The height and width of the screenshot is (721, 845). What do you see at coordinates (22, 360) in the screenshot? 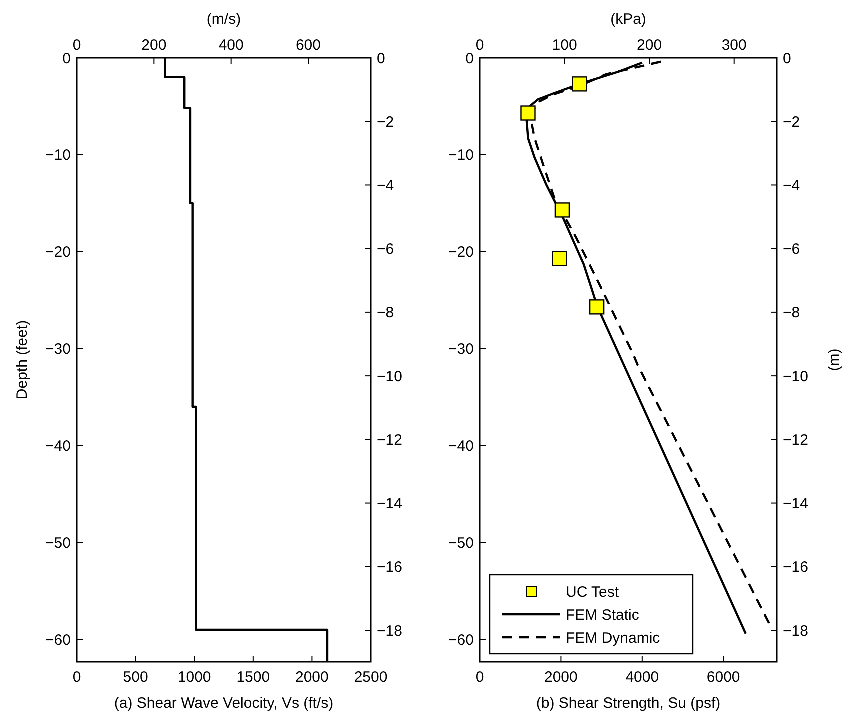
I see `y-axis-title: Depth (feet)` at bounding box center [22, 360].